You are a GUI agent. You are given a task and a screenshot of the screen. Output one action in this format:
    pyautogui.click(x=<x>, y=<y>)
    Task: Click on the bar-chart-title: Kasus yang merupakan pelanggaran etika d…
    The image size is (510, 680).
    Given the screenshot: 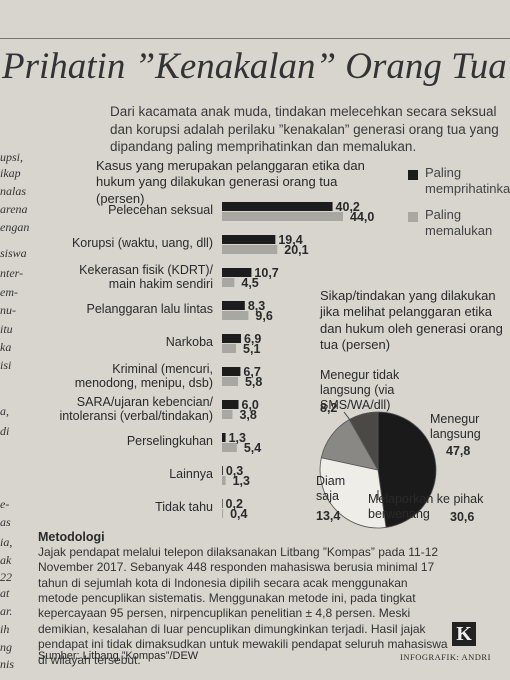 What is the action you would take?
    pyautogui.click(x=230, y=182)
    